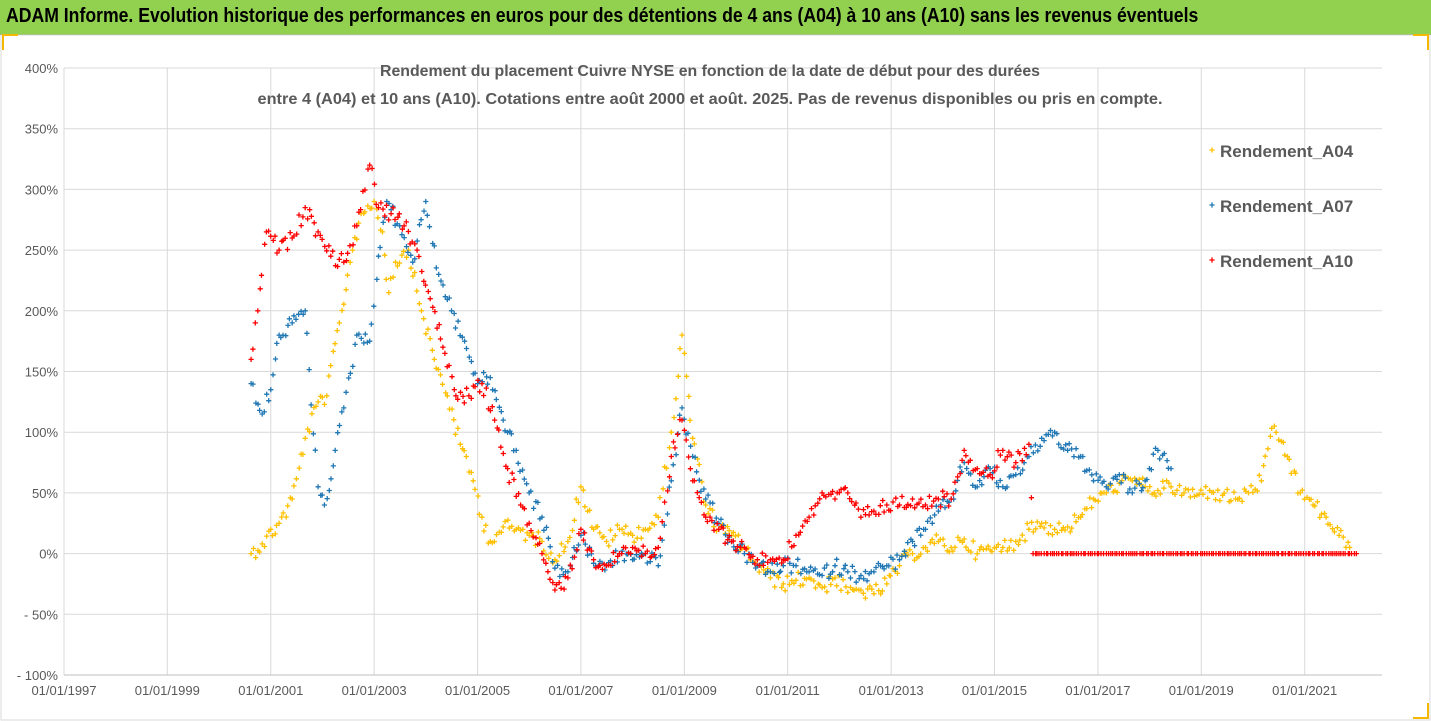  Describe the element at coordinates (1212, 260) in the screenshot. I see `legend-marker` at that location.